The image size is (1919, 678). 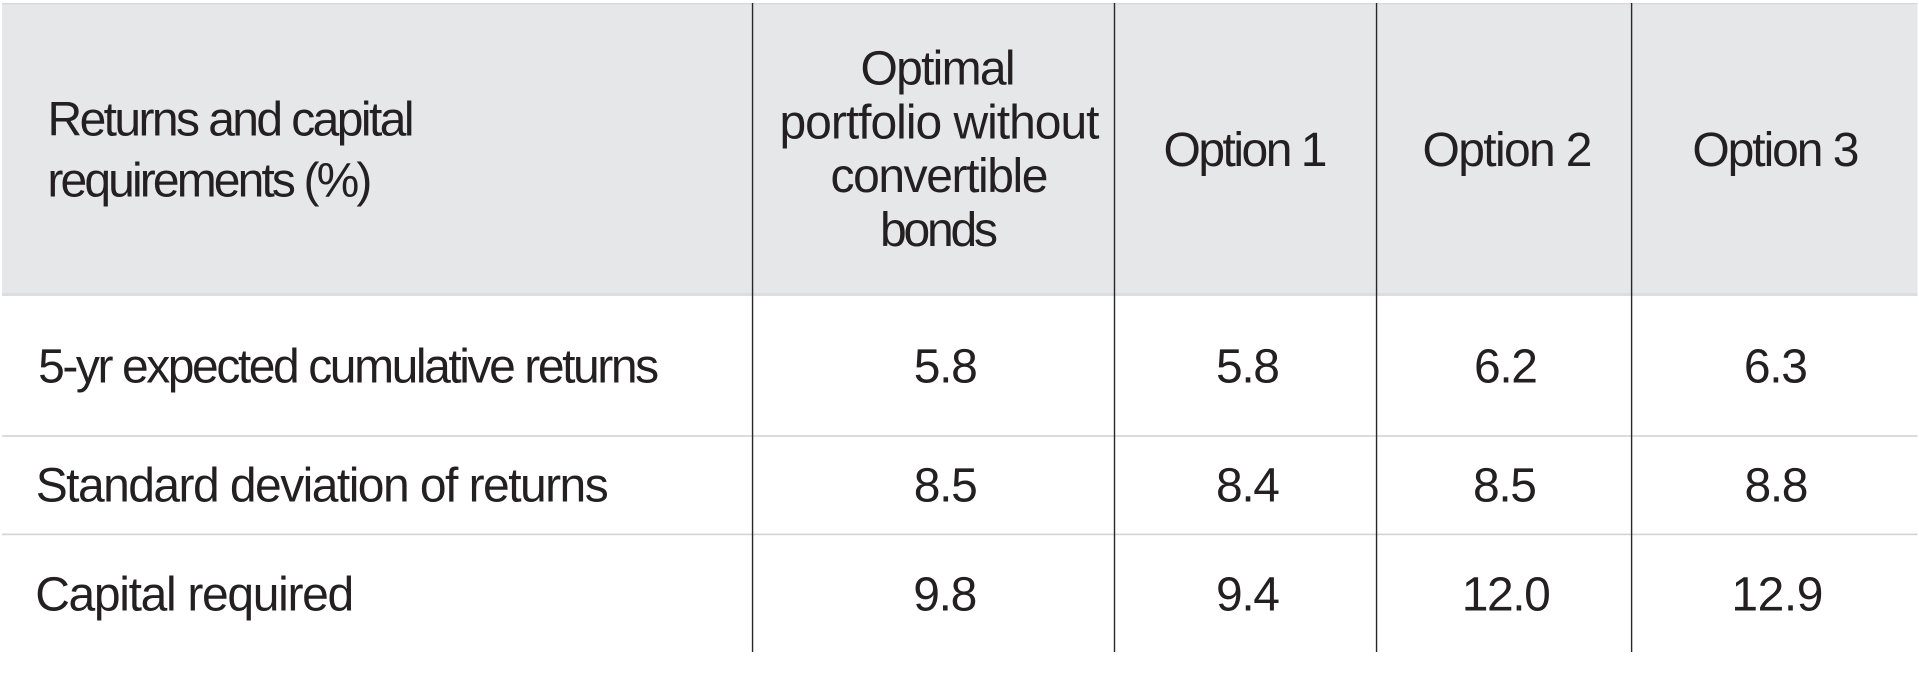 I want to click on svg-text: 9.8, so click(x=945, y=594).